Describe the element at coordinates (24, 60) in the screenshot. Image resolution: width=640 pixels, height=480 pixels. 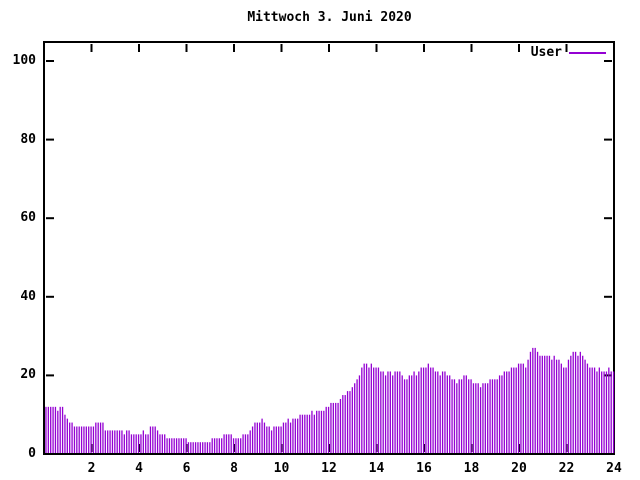
I see `y-tick-label: 100` at that location.